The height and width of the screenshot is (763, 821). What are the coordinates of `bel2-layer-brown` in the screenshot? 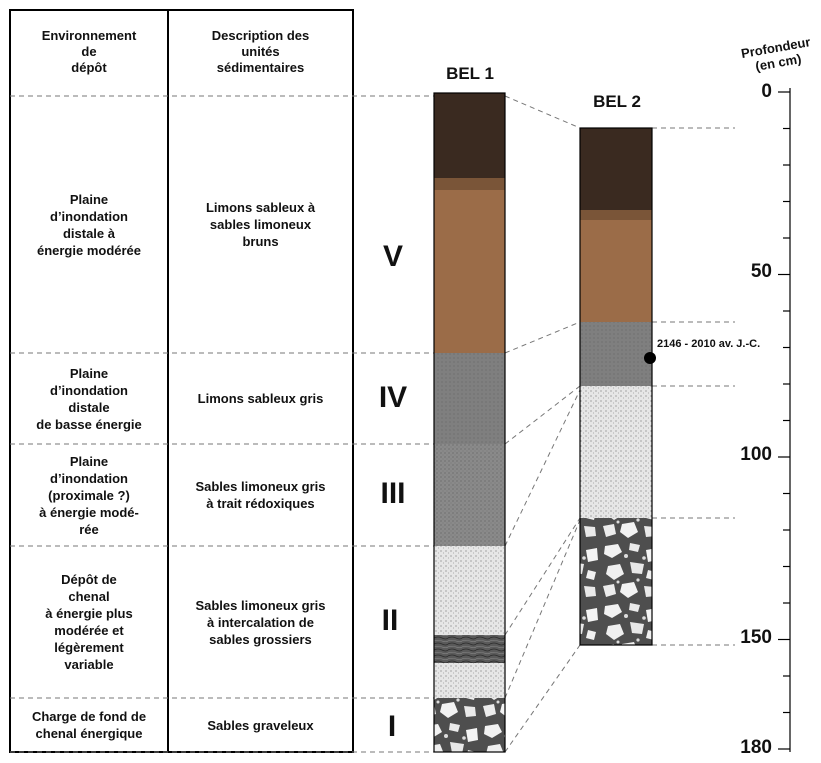 It's located at (616, 266).